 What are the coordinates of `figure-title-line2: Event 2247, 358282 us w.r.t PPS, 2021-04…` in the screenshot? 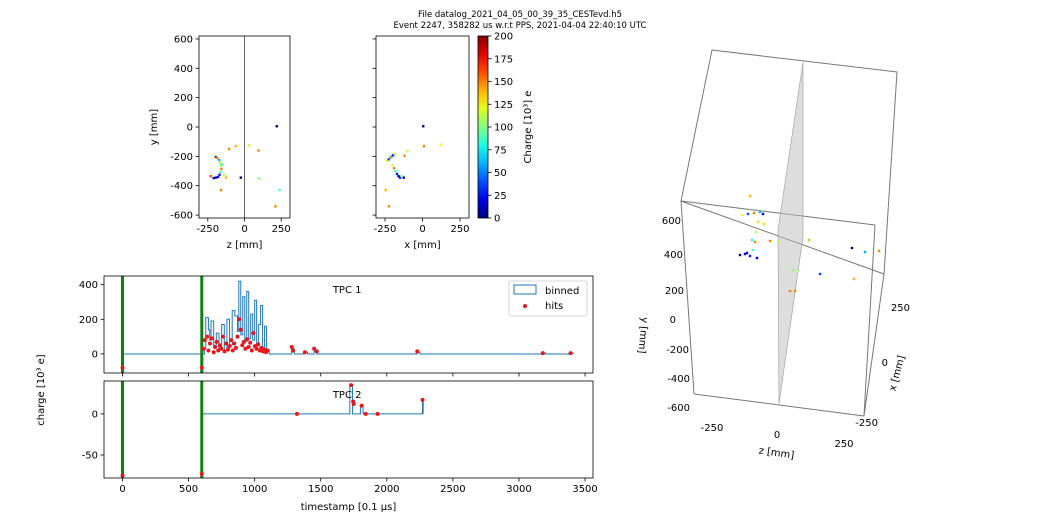 It's located at (520, 26).